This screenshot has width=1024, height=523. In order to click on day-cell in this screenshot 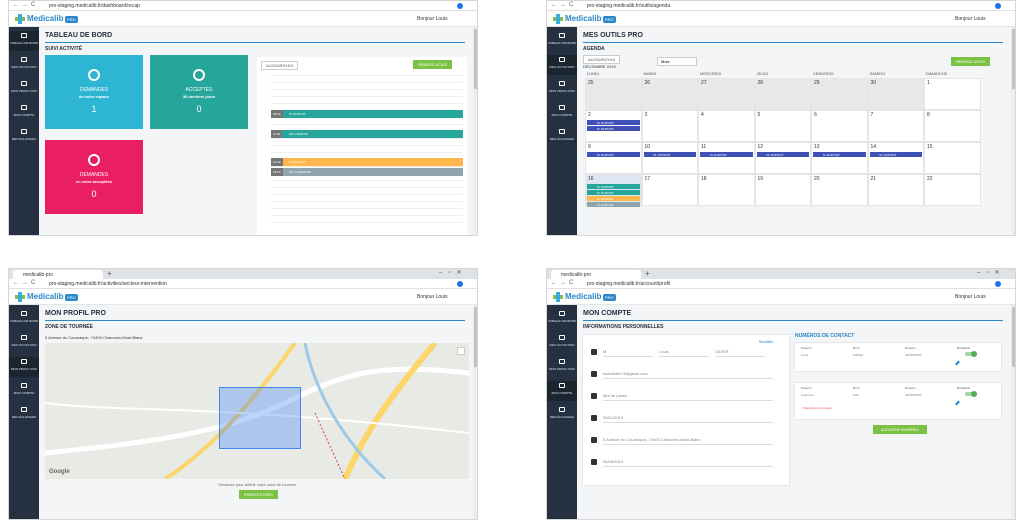, I will do `click(952, 126)`.